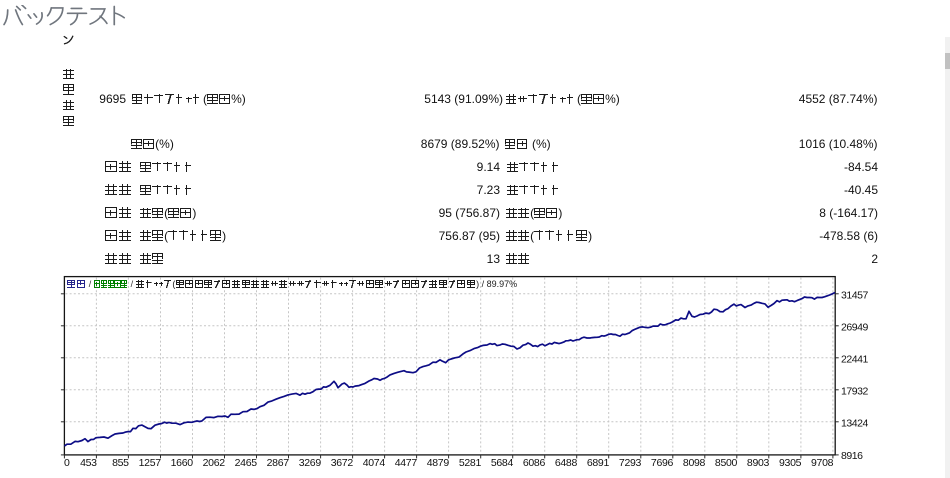 The width and height of the screenshot is (950, 478). What do you see at coordinates (470, 463) in the screenshot?
I see `svg-text: 5281` at bounding box center [470, 463].